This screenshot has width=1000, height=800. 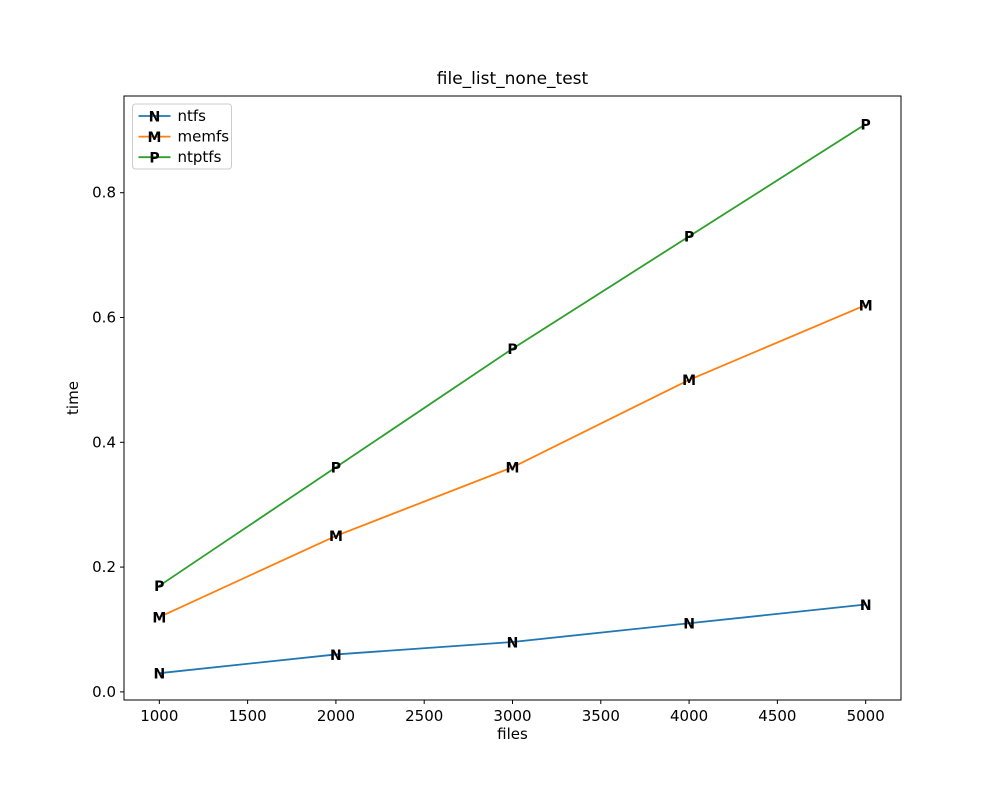 What do you see at coordinates (512, 716) in the screenshot?
I see `x-tick-label: 3000` at bounding box center [512, 716].